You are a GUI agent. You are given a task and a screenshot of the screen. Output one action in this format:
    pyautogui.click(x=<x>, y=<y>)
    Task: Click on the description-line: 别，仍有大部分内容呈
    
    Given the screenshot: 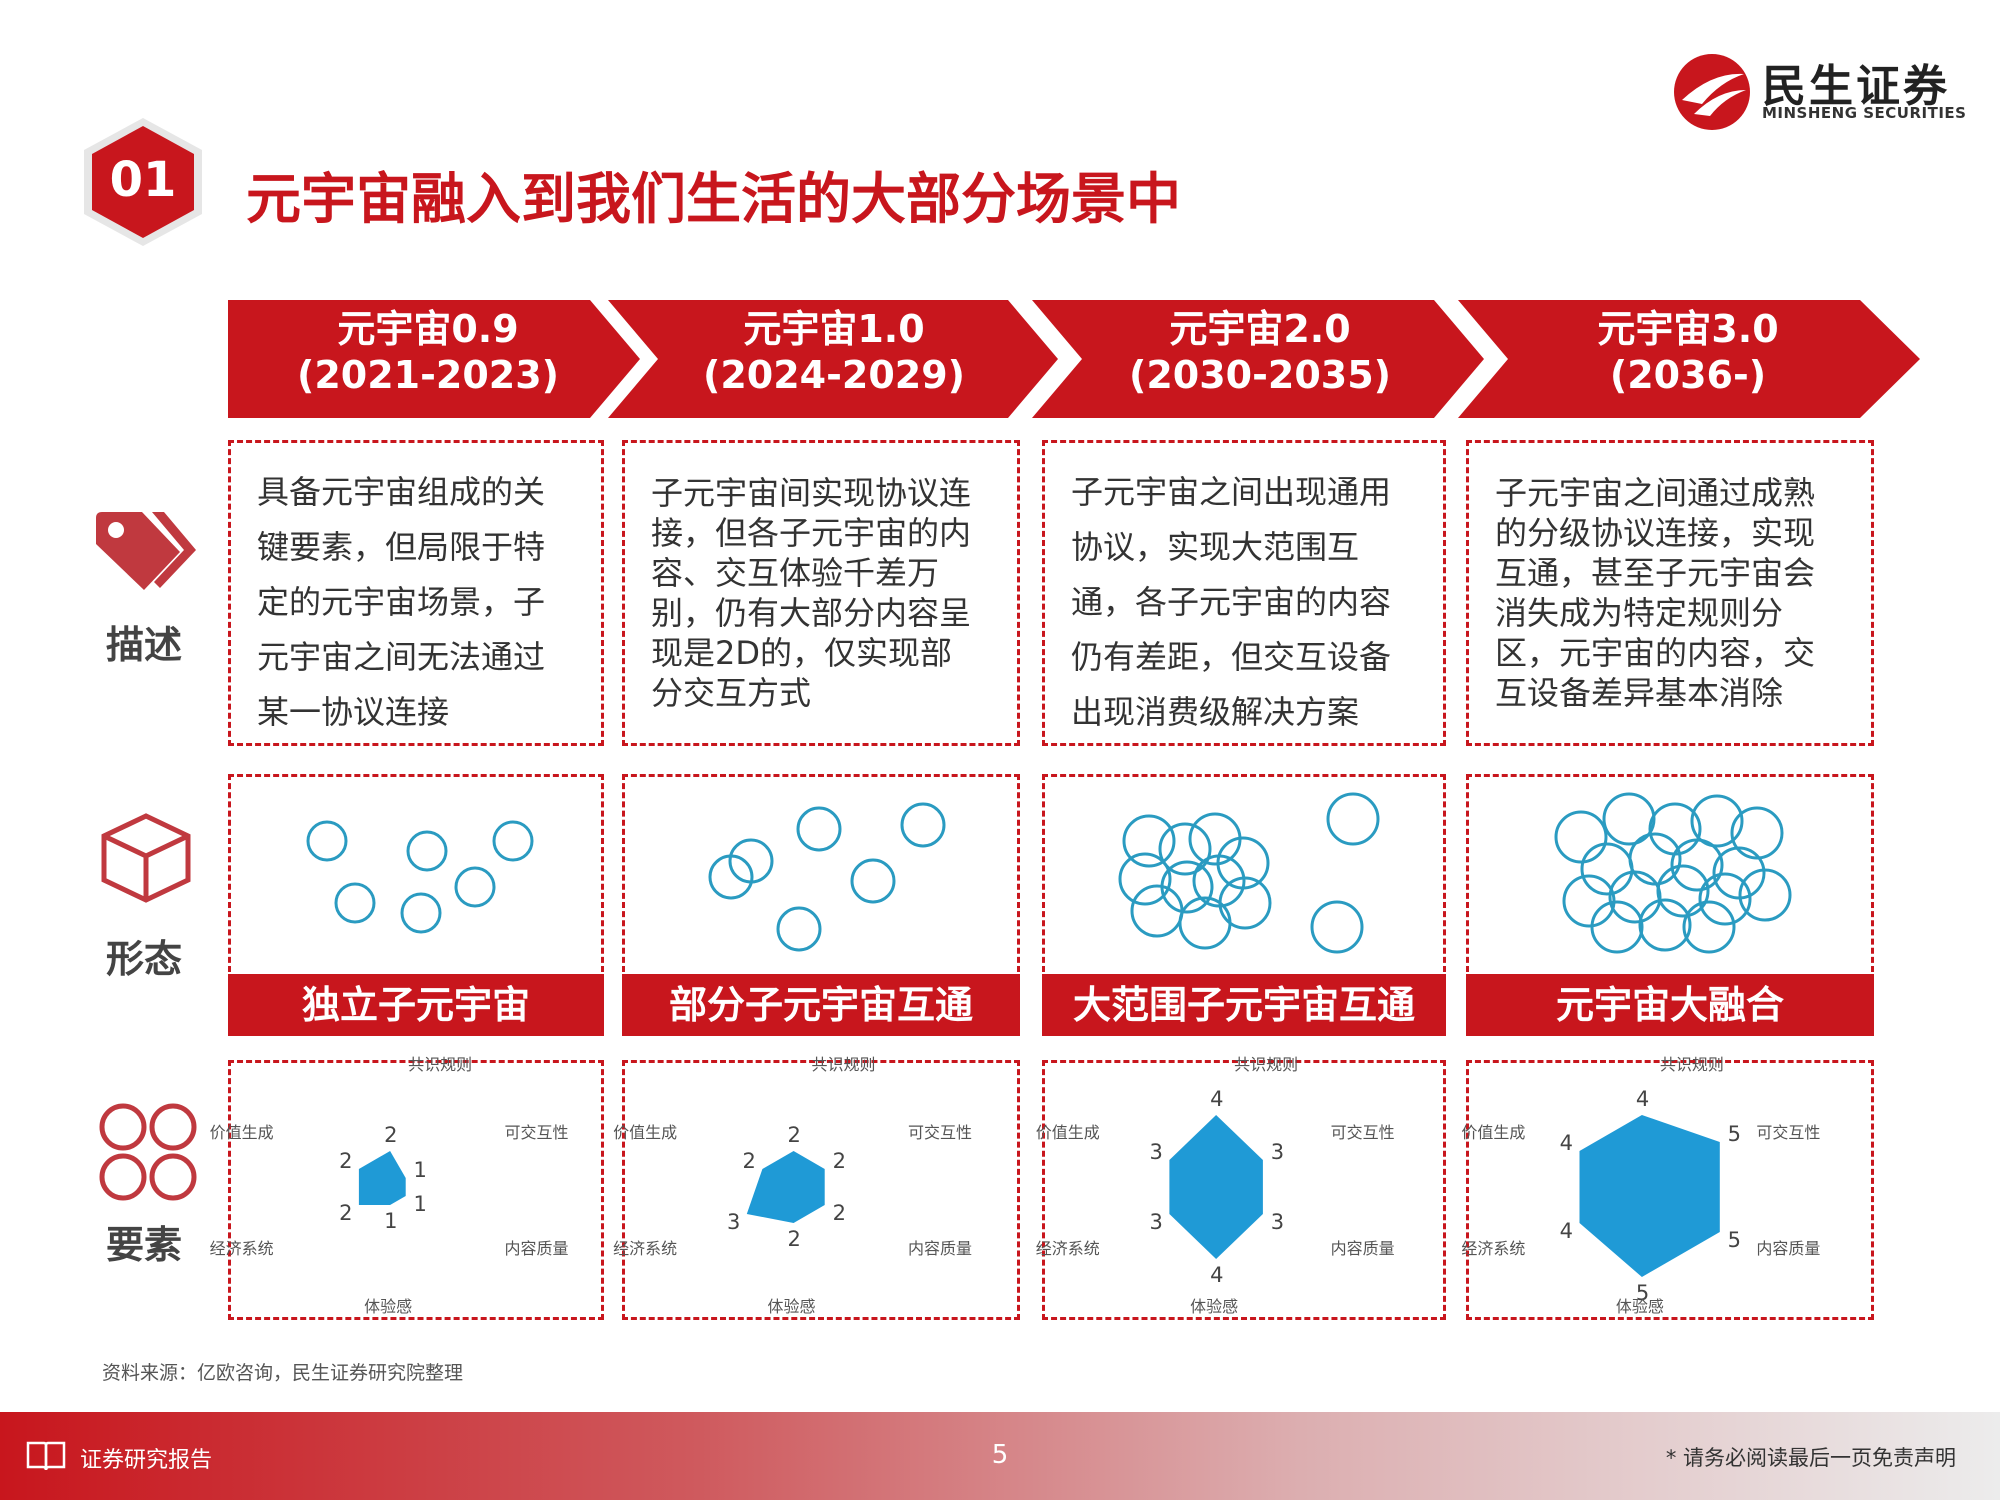 What is the action you would take?
    pyautogui.click(x=811, y=613)
    